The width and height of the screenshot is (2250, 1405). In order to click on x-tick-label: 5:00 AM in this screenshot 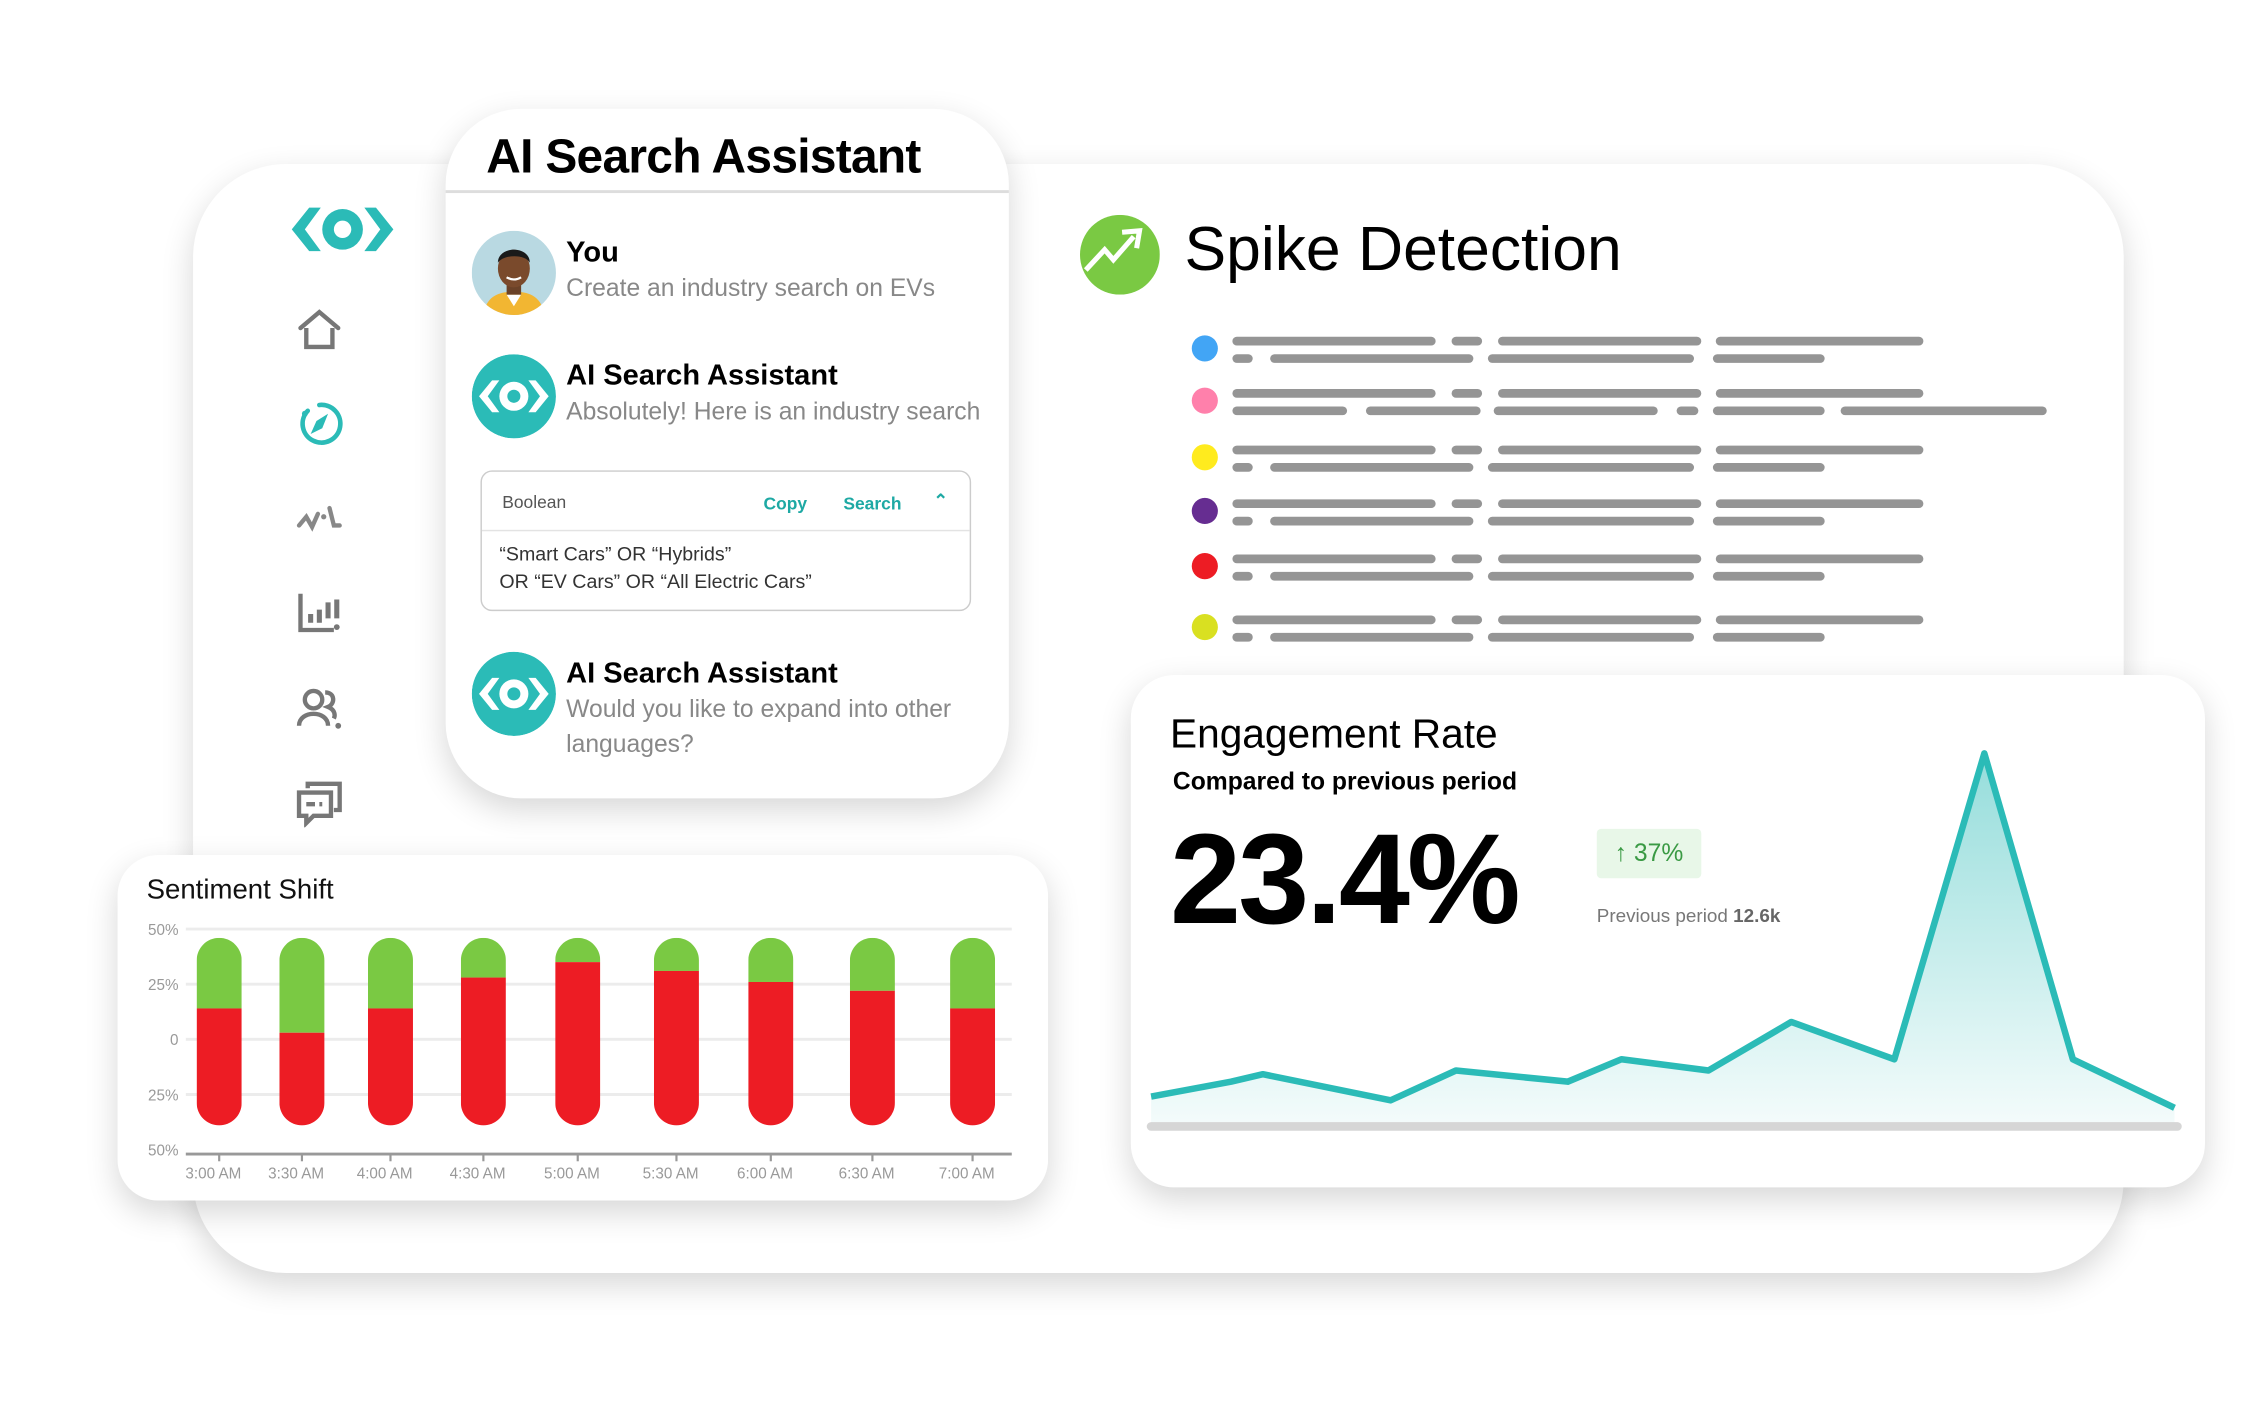, I will do `click(572, 1174)`.